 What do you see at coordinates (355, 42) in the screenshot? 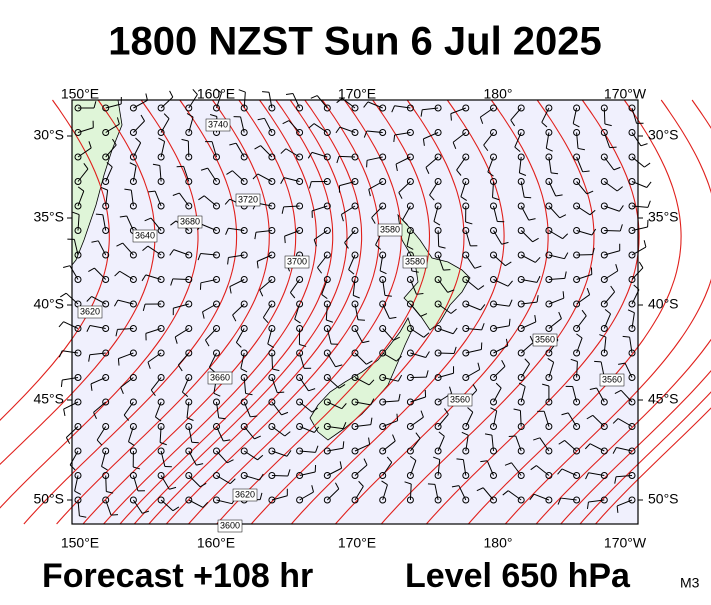
I see `title: 1800 NZST Sun 6 Jul 2025` at bounding box center [355, 42].